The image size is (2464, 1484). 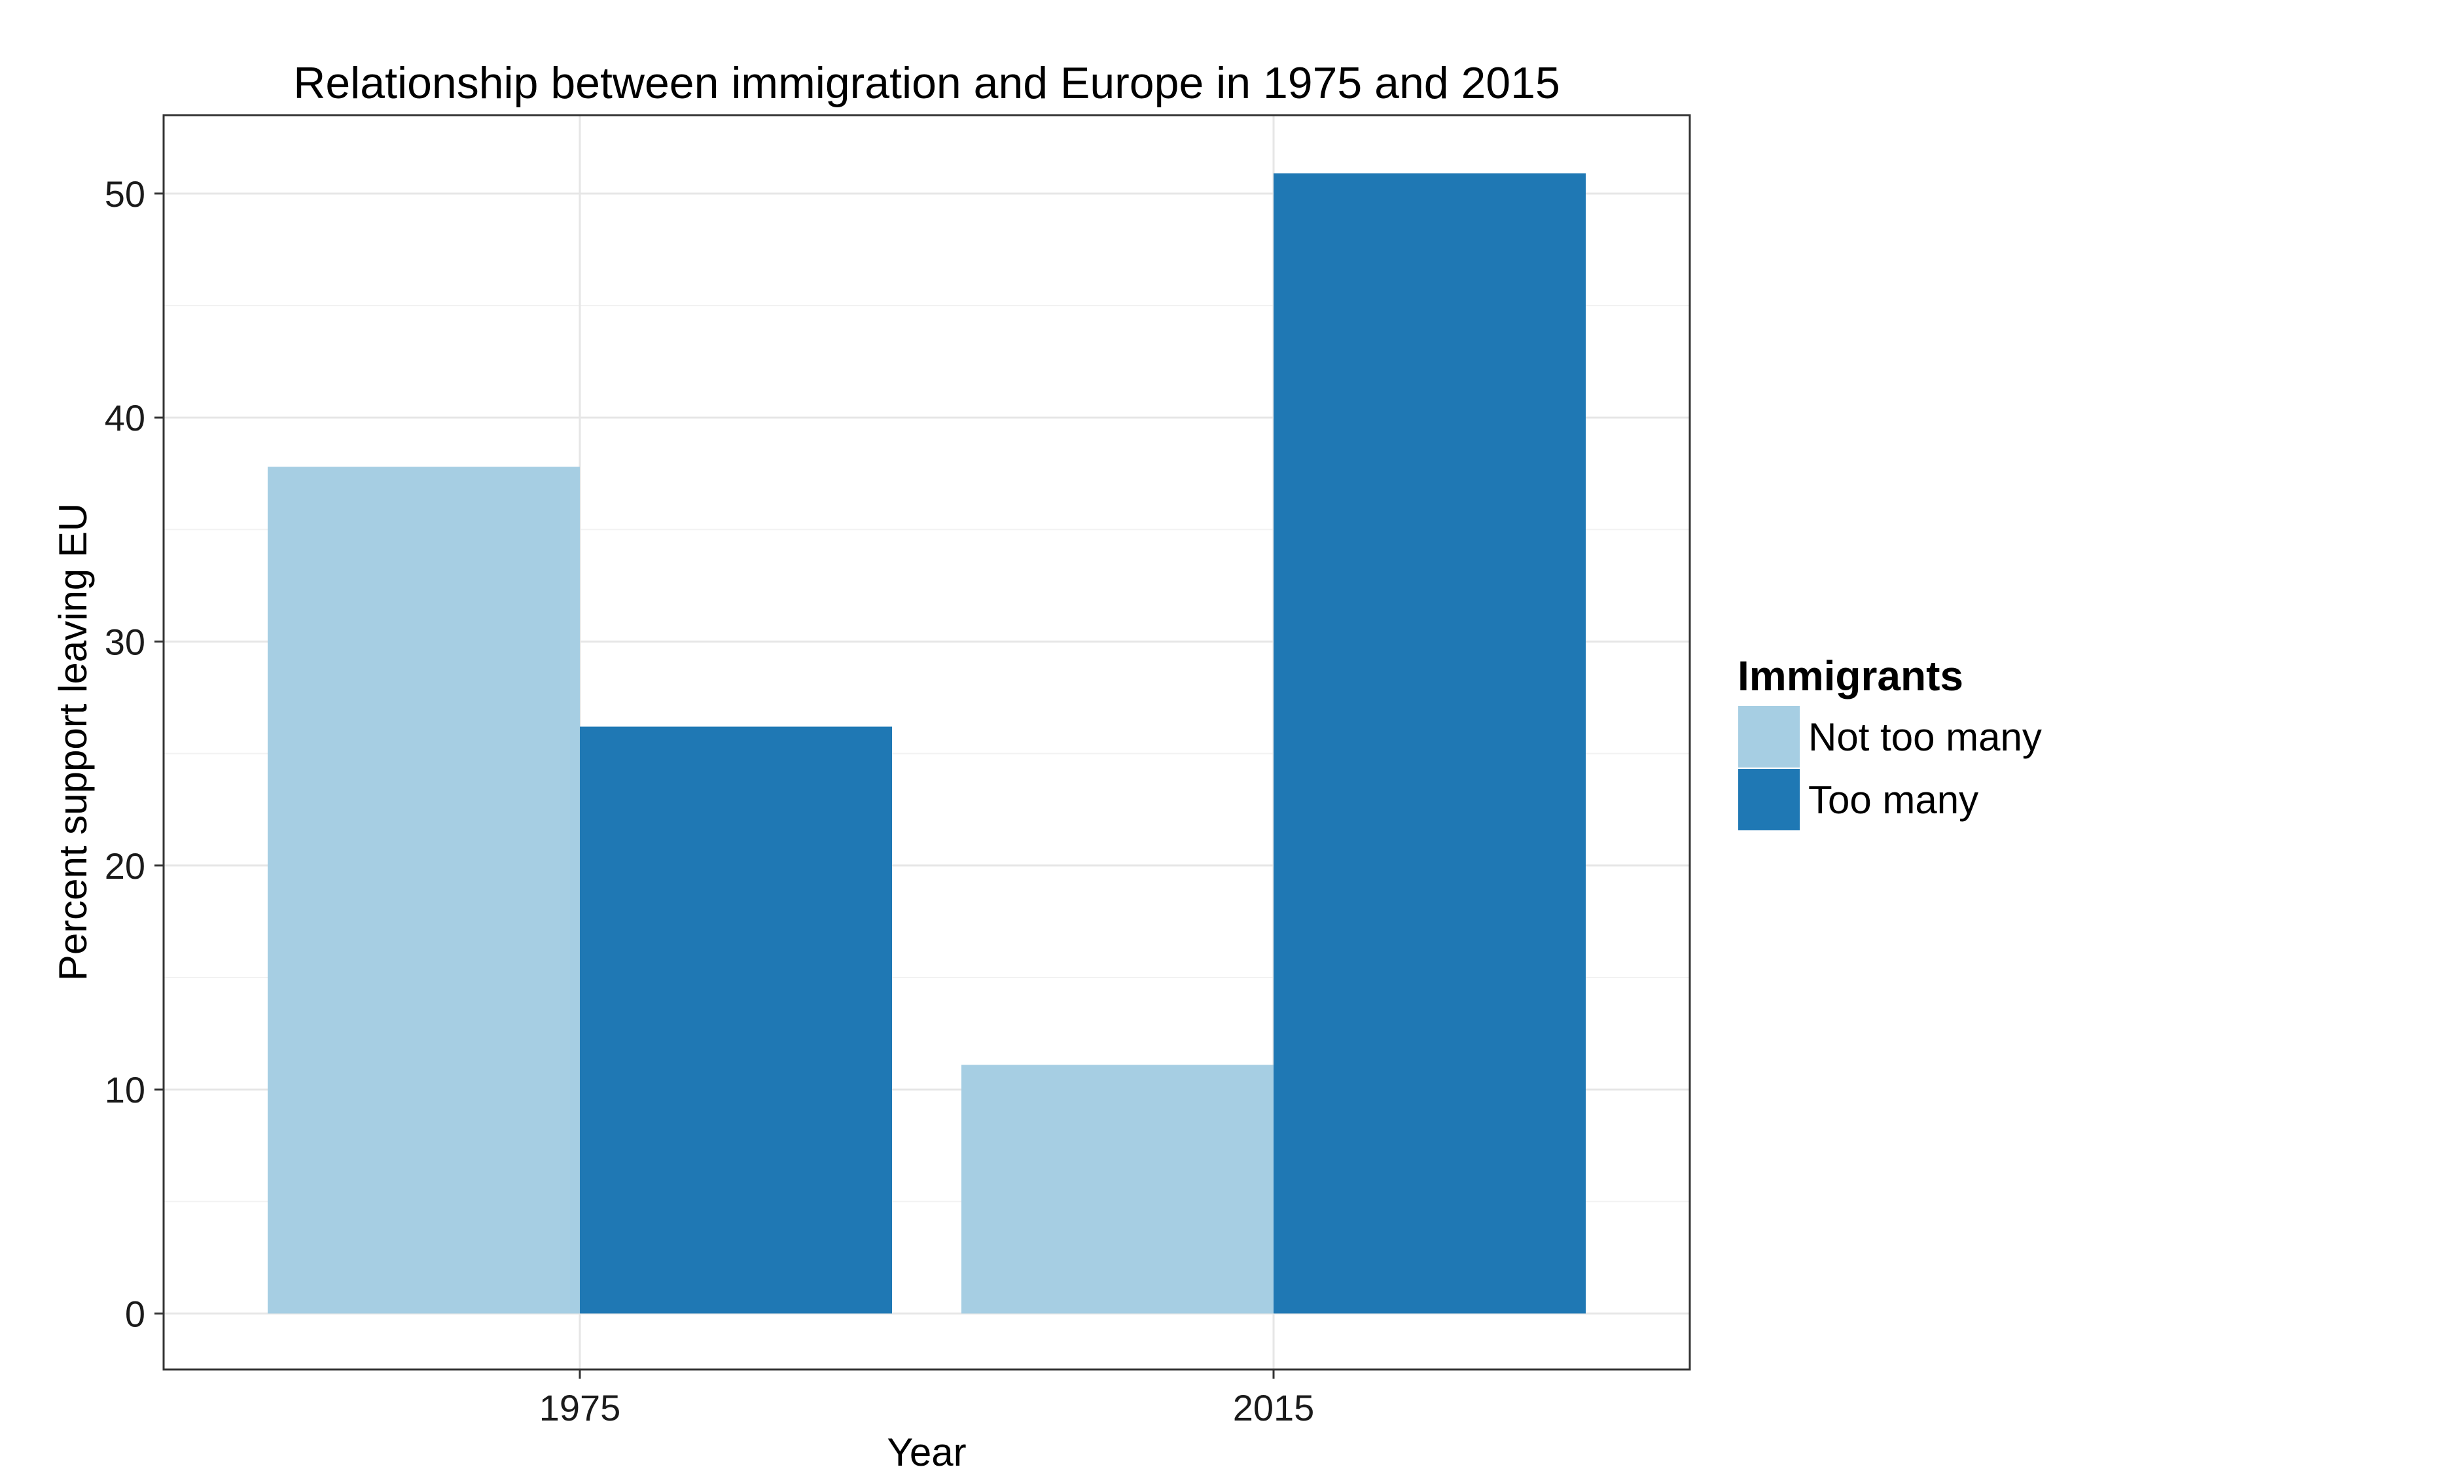 What do you see at coordinates (1117, 1190) in the screenshot?
I see `bar-2015-not-too-many` at bounding box center [1117, 1190].